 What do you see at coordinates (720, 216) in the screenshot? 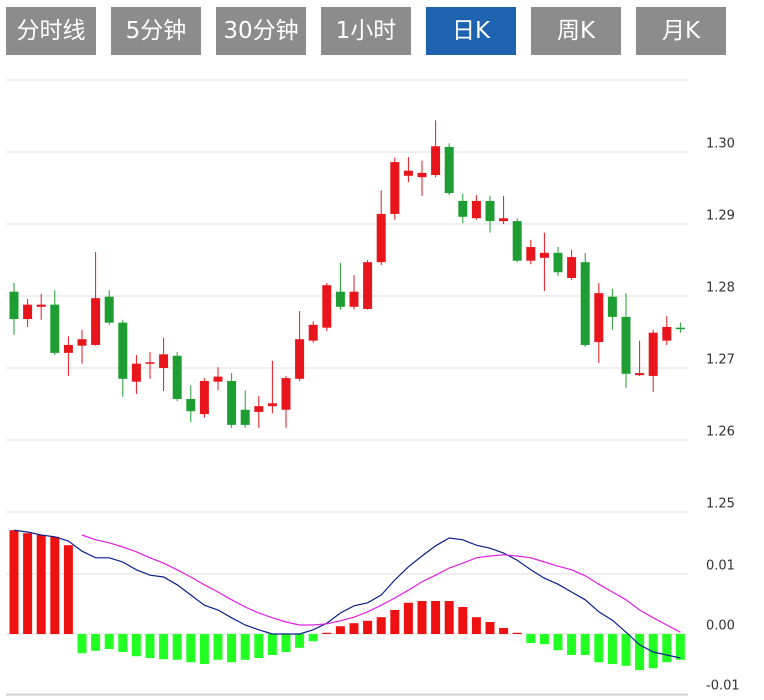
I see `y-tick-label: 1.29` at bounding box center [720, 216].